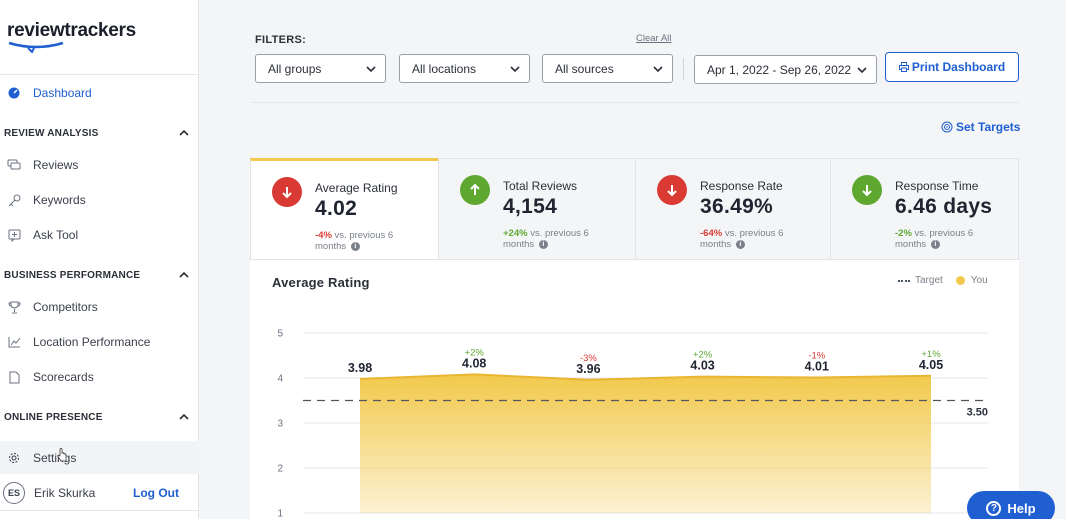  I want to click on groups-select-value: All groups, so click(295, 68).